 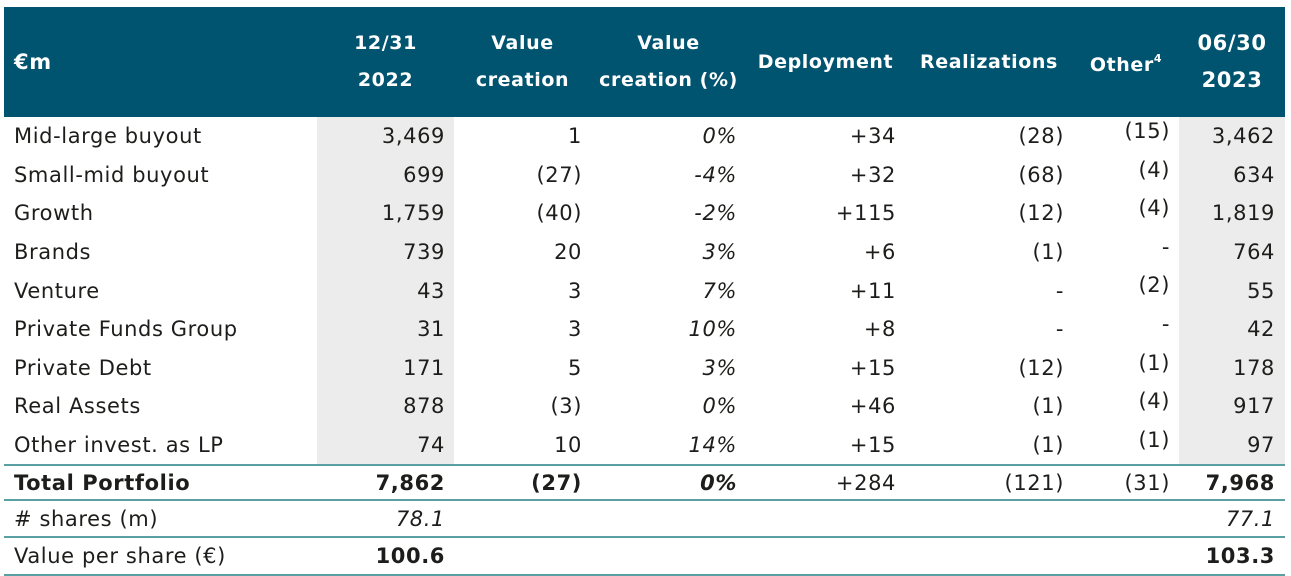 I want to click on header-other: Other4, so click(x=1126, y=62).